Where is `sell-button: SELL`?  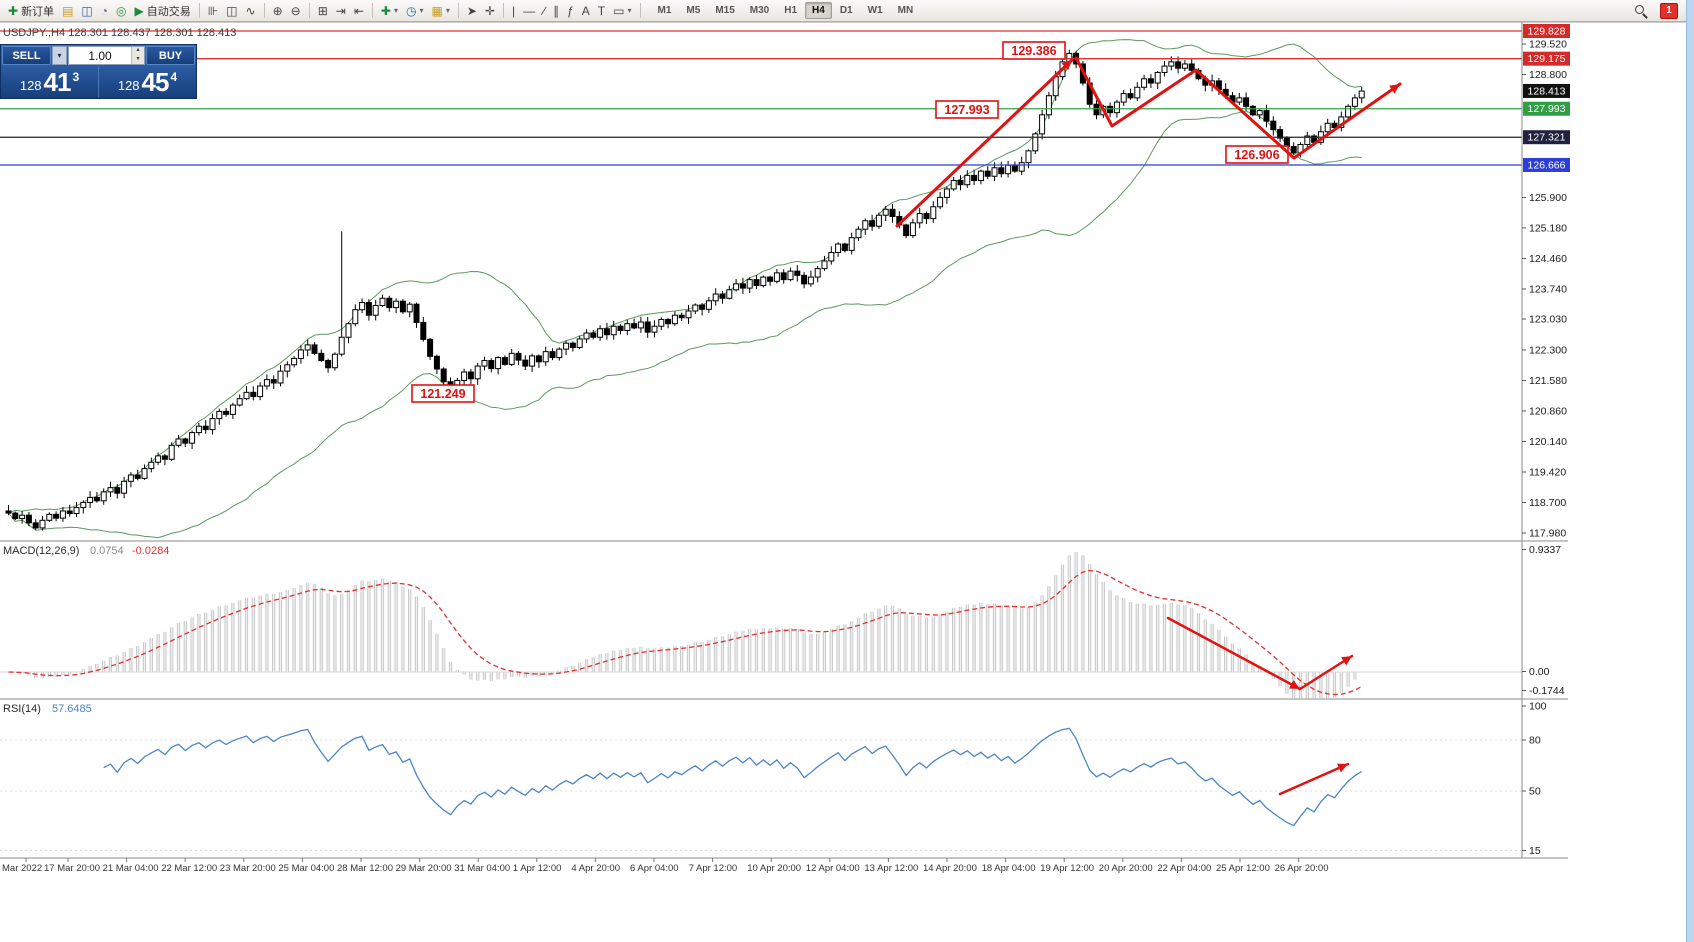
sell-button: SELL is located at coordinates (26, 55).